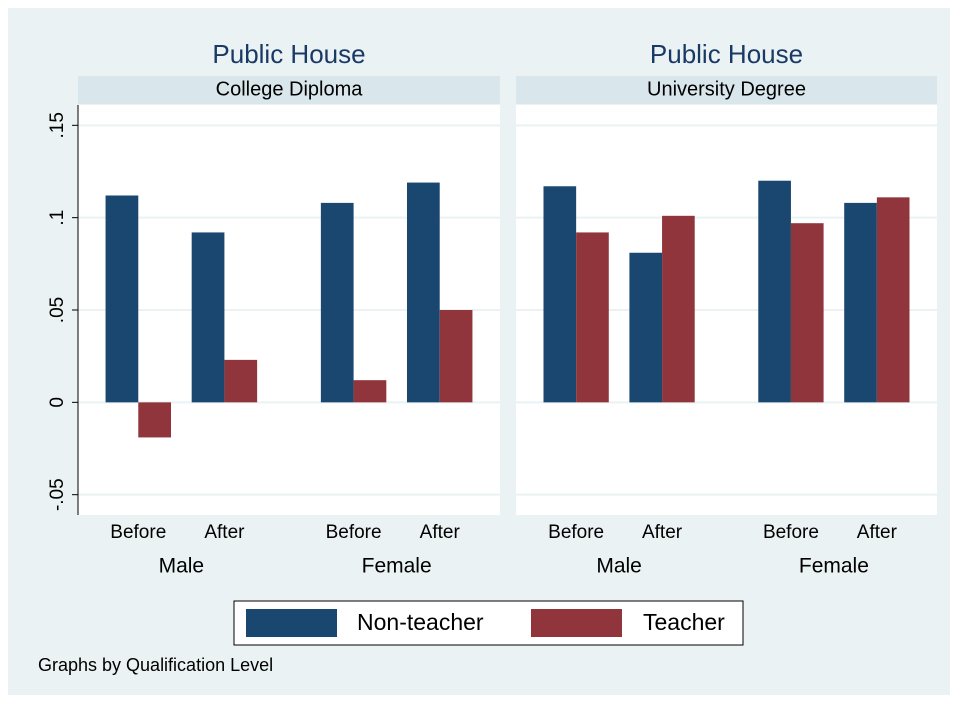 Image resolution: width=958 pixels, height=703 pixels. Describe the element at coordinates (57, 310) in the screenshot. I see `y-tick-label: .05` at that location.